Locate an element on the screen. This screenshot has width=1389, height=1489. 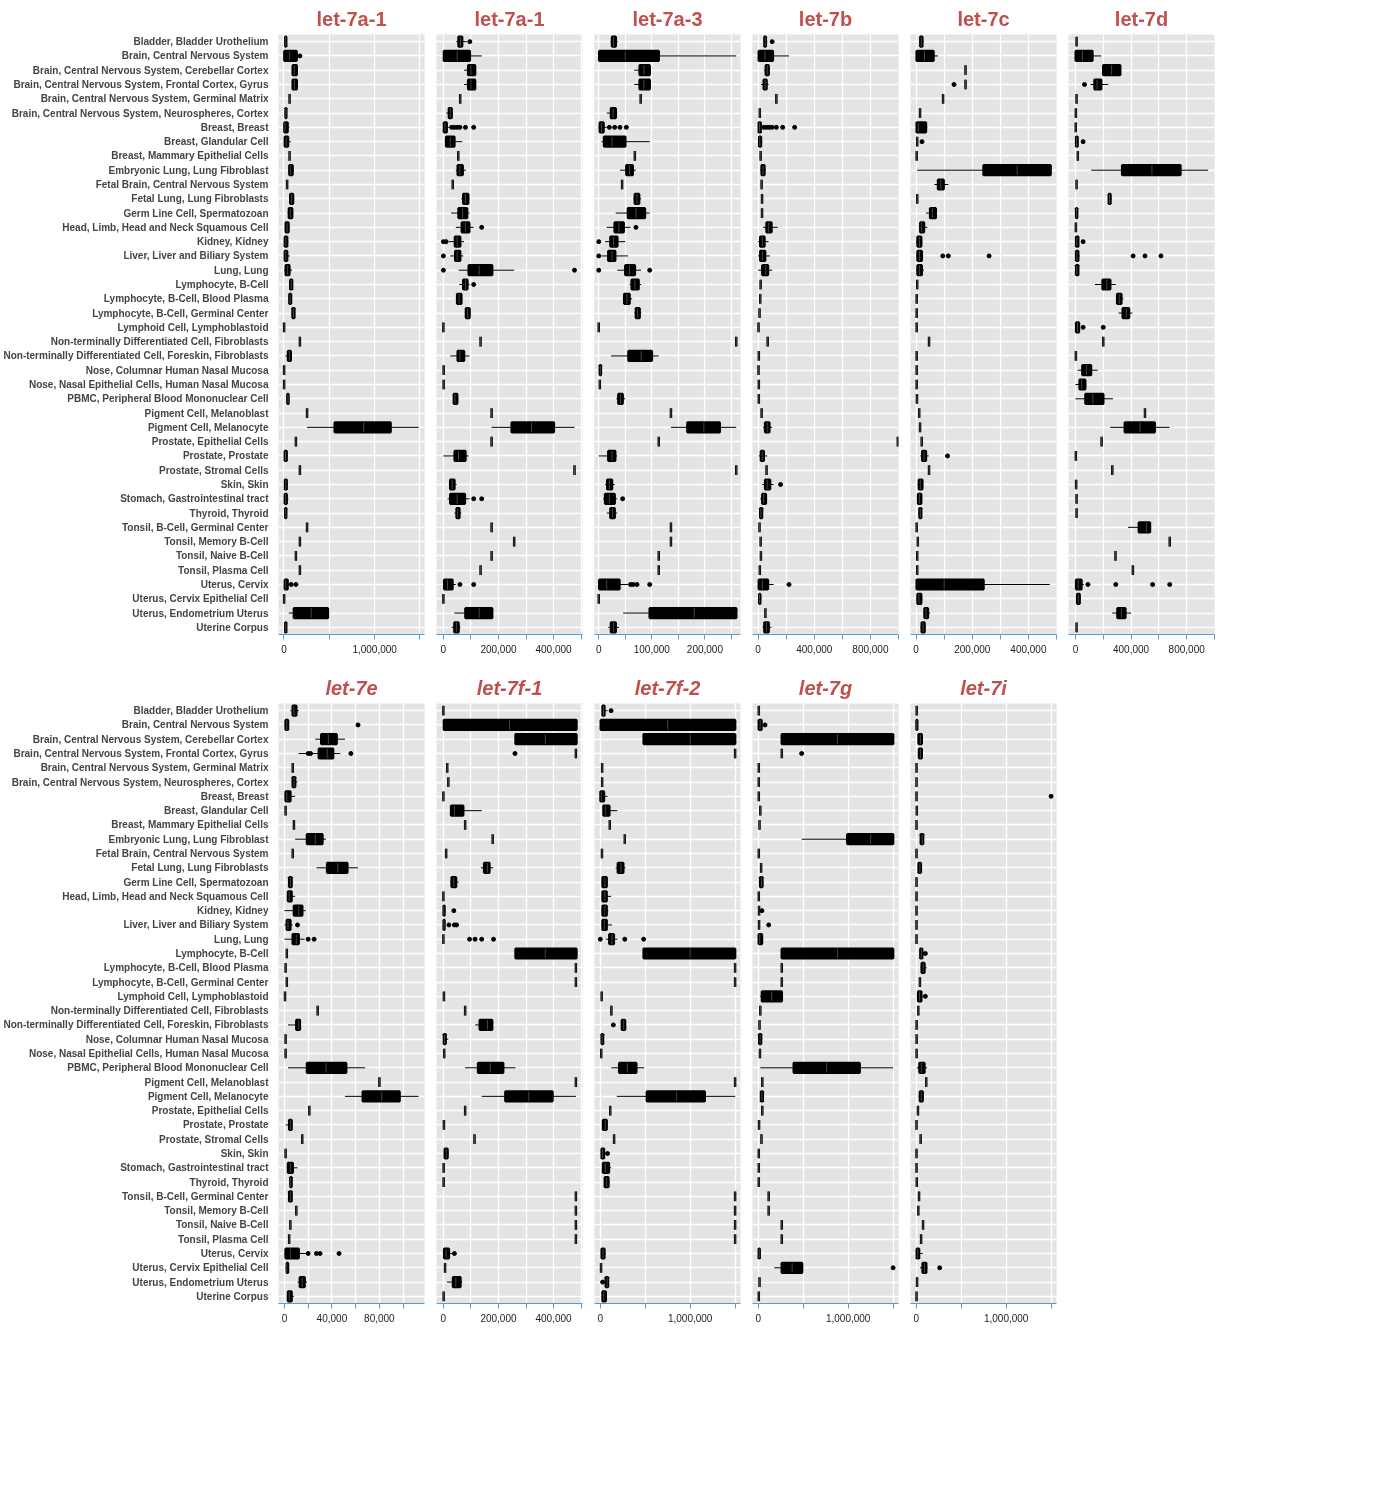
y-tick-label: Fetal Lung, Lung Fibroblasts is located at coordinates (200, 868).